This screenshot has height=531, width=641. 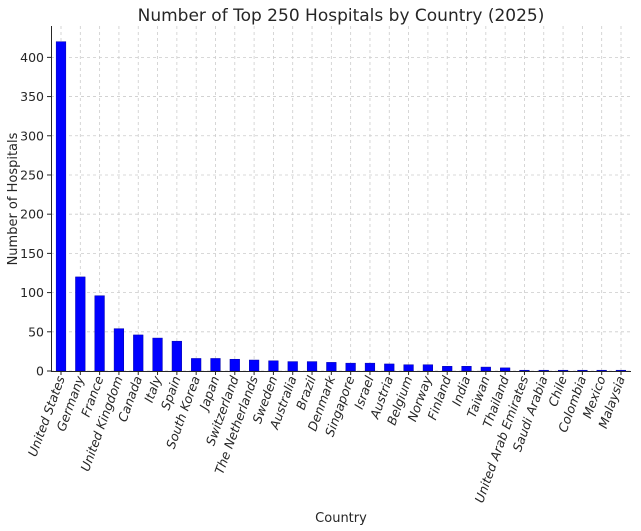 What do you see at coordinates (157, 354) in the screenshot?
I see `bar-italy` at bounding box center [157, 354].